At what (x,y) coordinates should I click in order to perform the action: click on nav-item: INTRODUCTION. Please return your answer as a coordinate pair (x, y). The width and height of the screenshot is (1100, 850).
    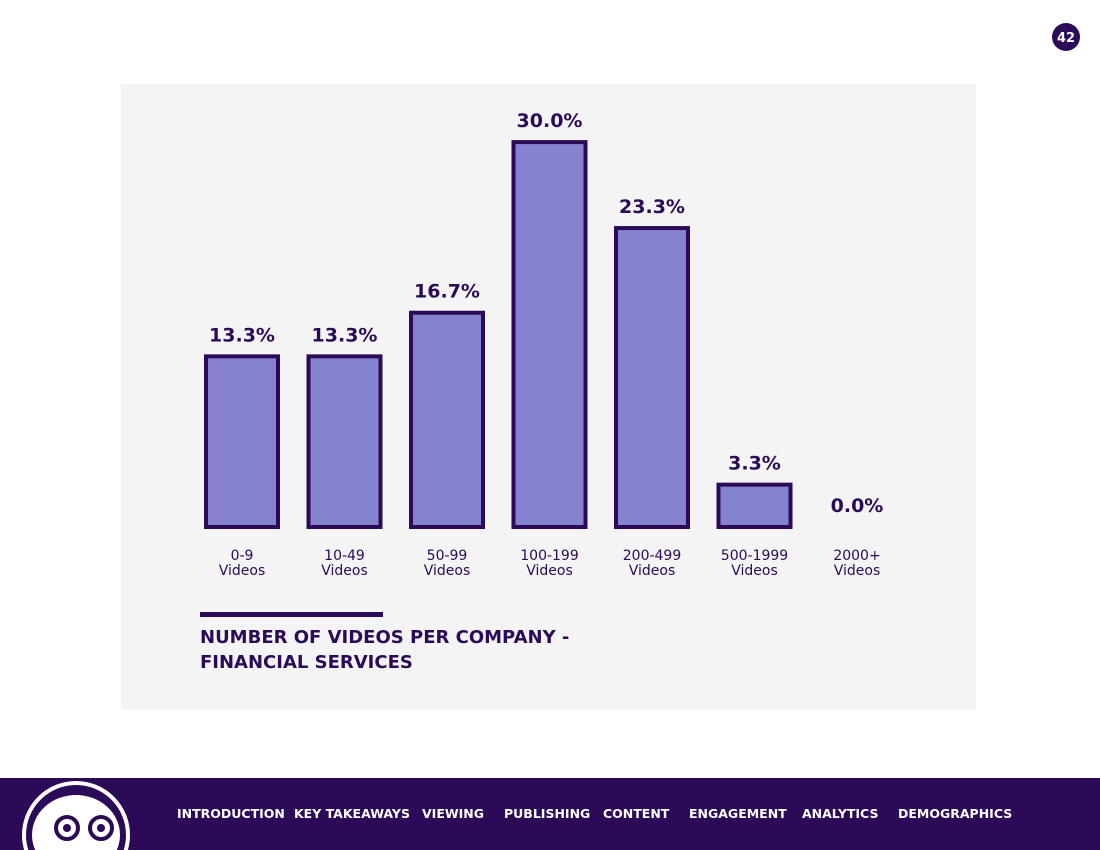
    Looking at the image, I should click on (231, 813).